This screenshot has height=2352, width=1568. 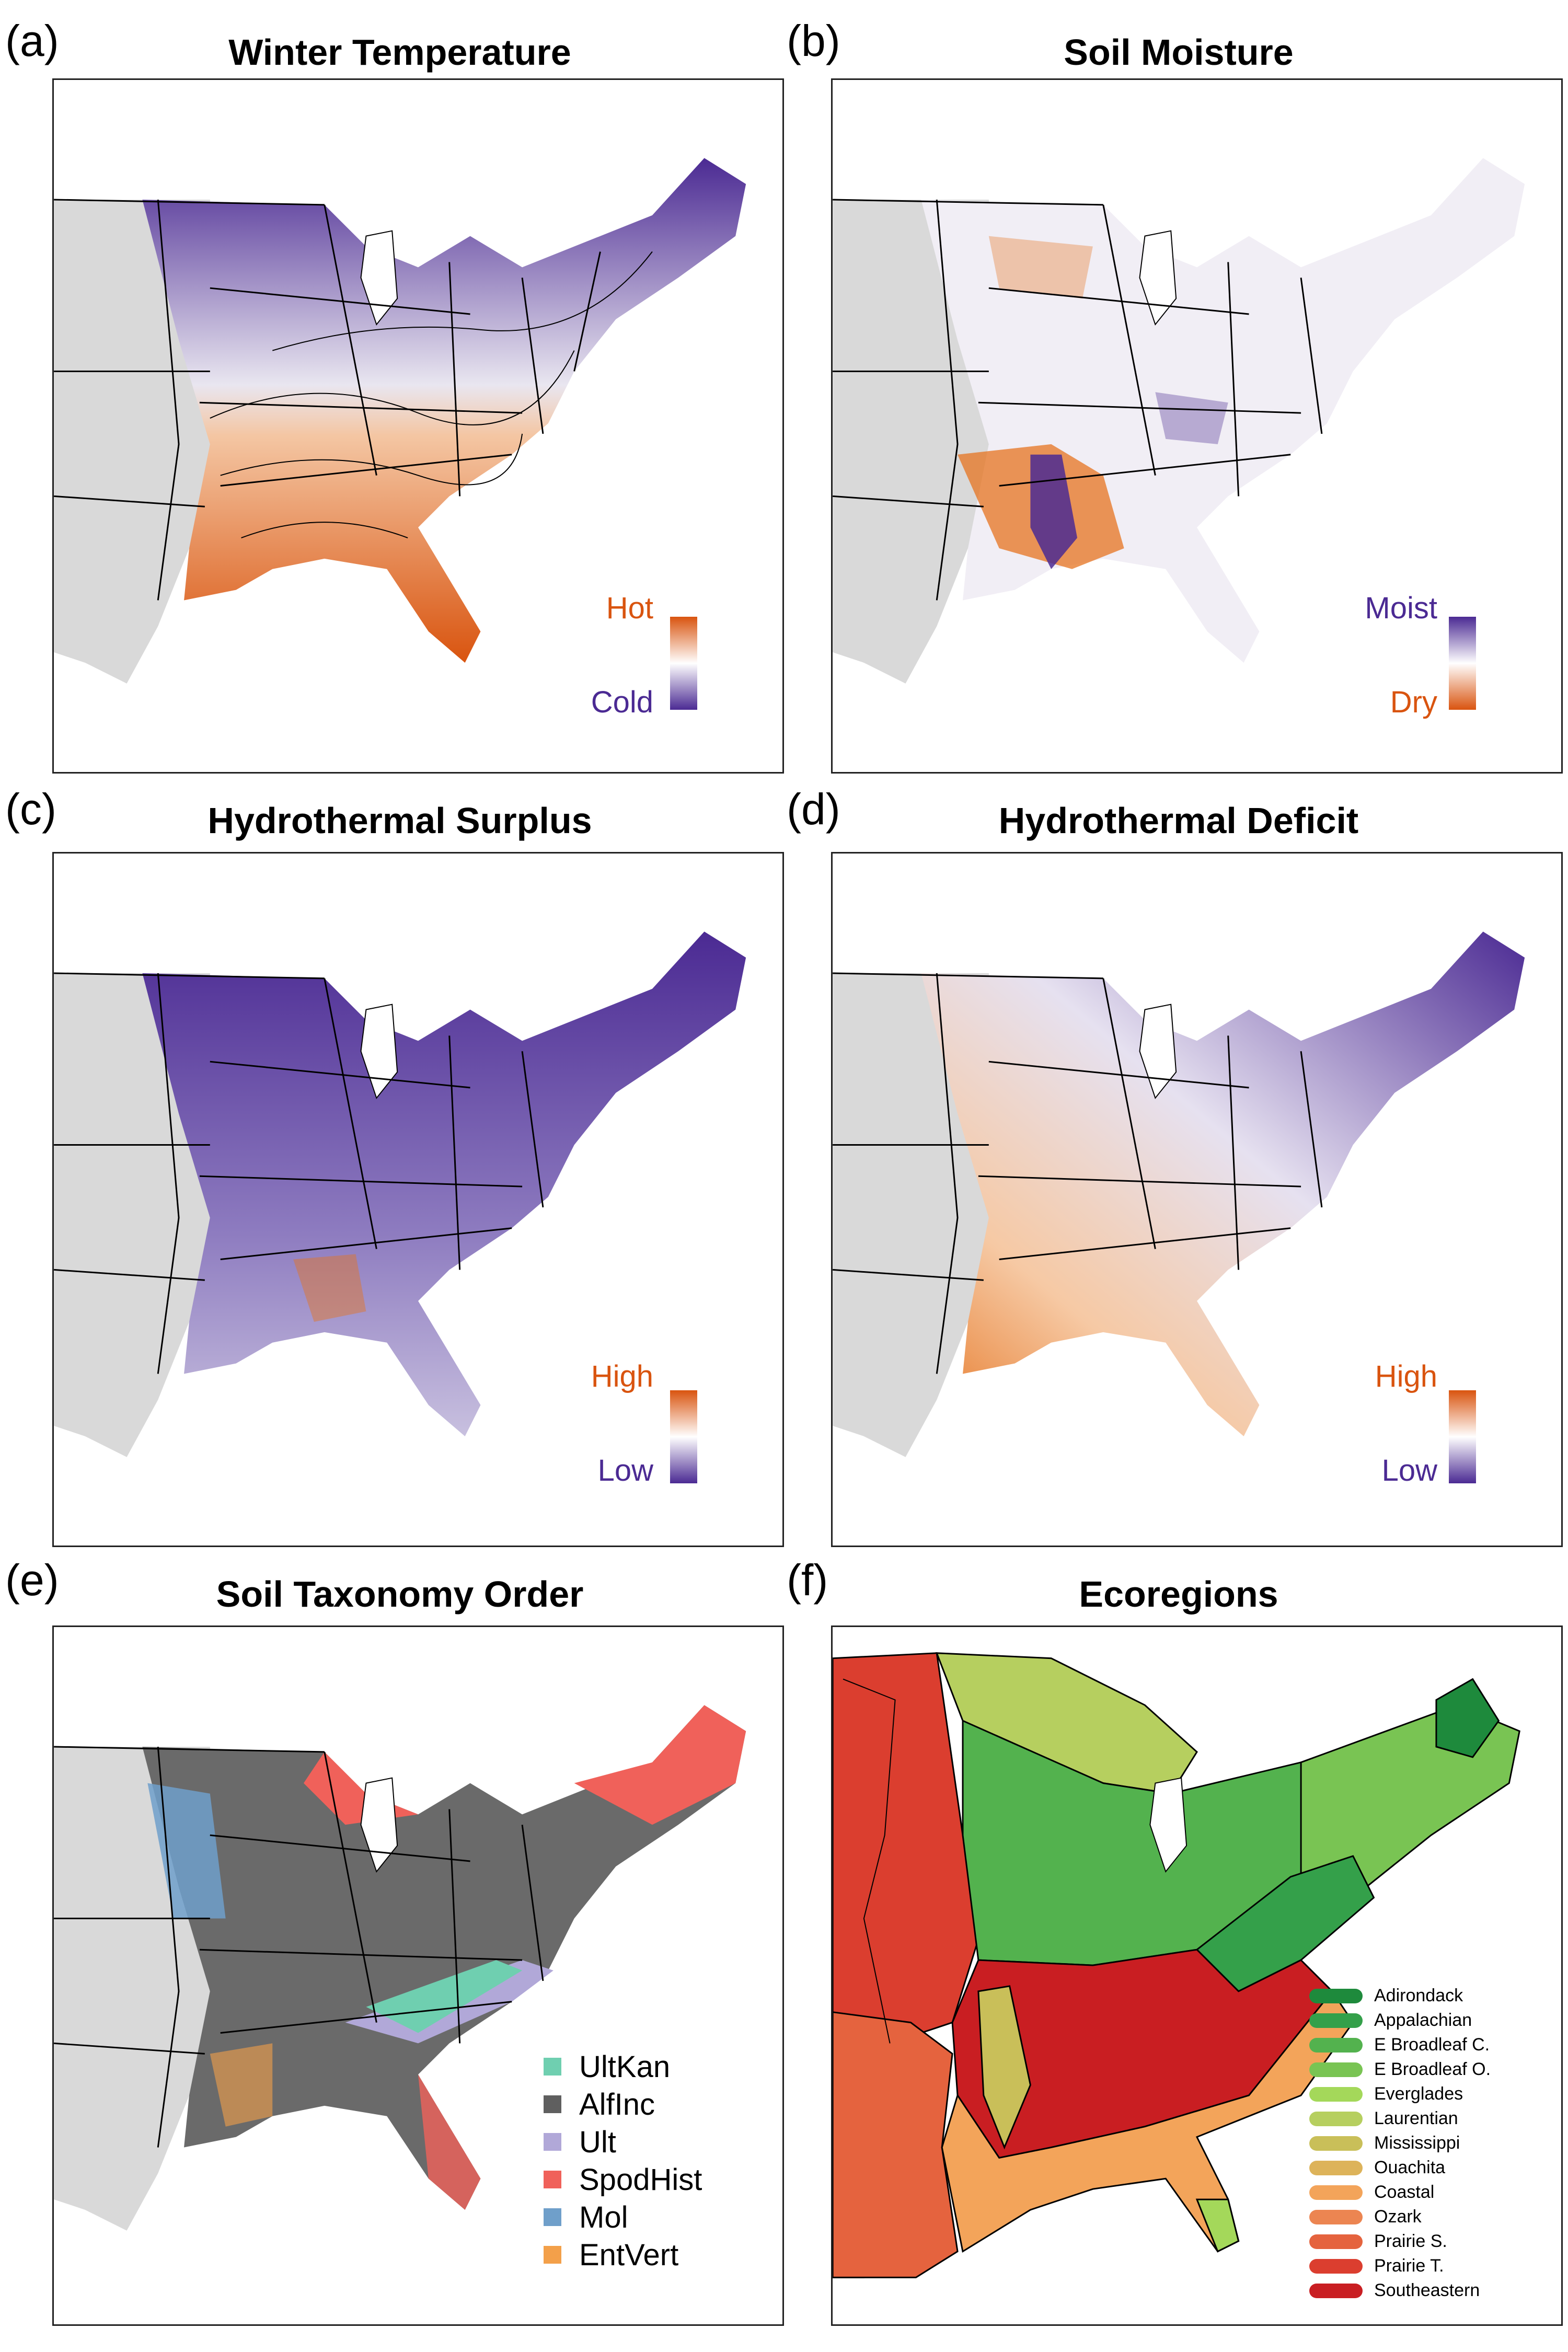 I want to click on panel-f-map-frame, so click(x=1197, y=1975).